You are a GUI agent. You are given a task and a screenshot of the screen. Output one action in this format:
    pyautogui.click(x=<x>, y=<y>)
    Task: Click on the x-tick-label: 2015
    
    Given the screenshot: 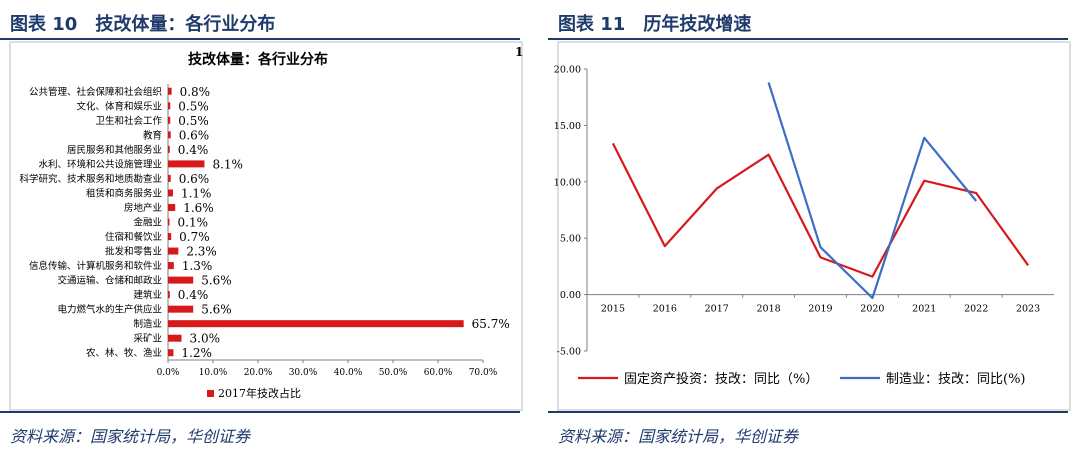 What is the action you would take?
    pyautogui.click(x=613, y=309)
    